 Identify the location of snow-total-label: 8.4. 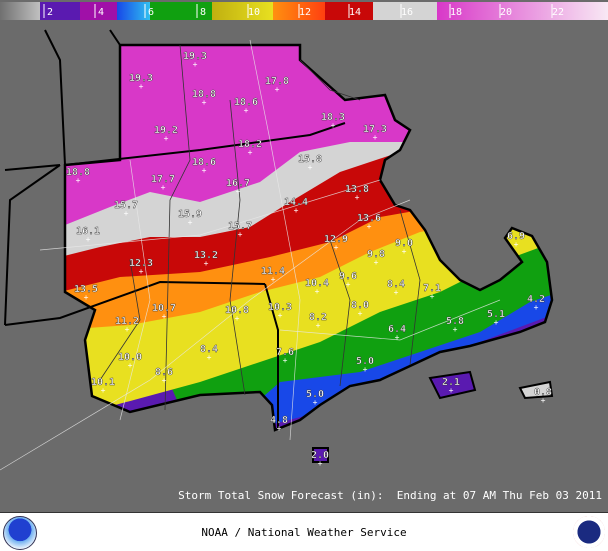
(396, 284).